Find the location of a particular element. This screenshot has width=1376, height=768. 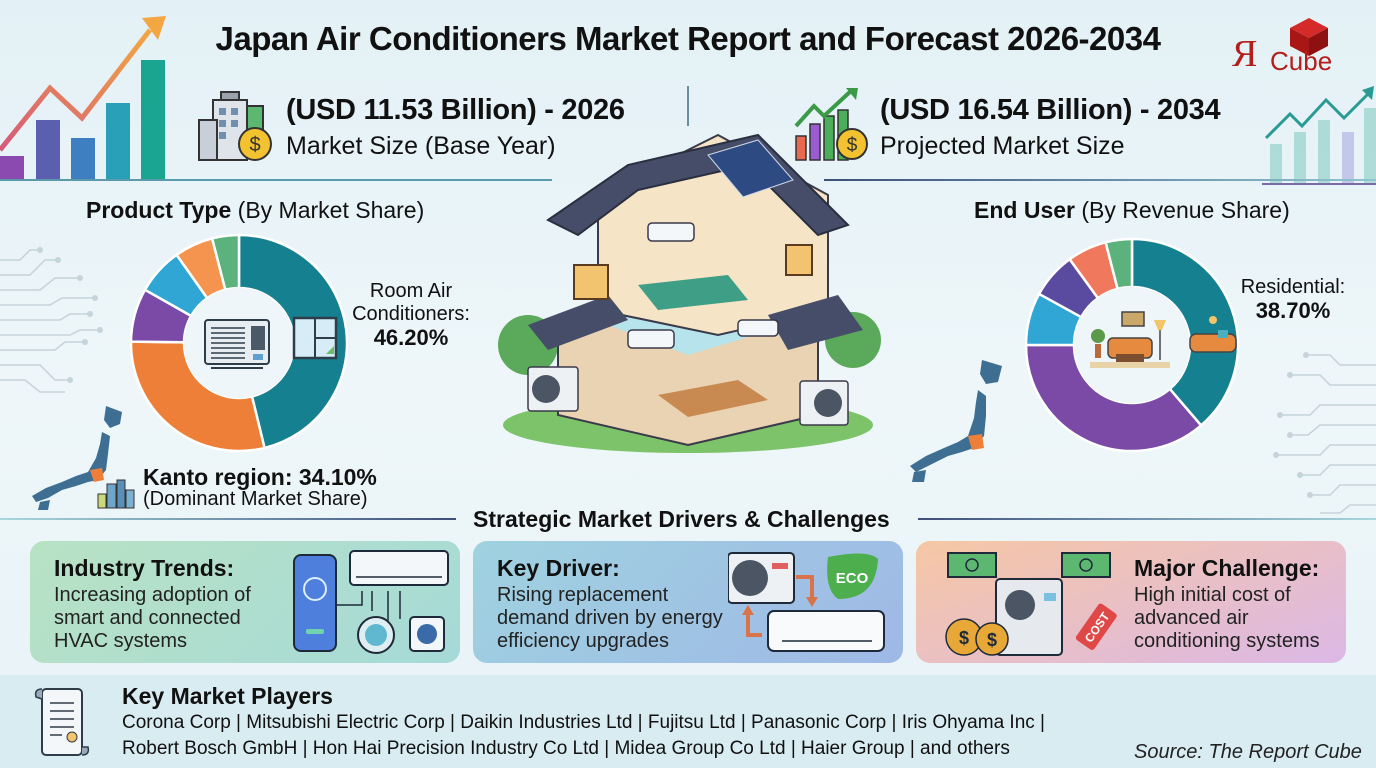

circuit-decoration-right is located at coordinates (1324, 433).